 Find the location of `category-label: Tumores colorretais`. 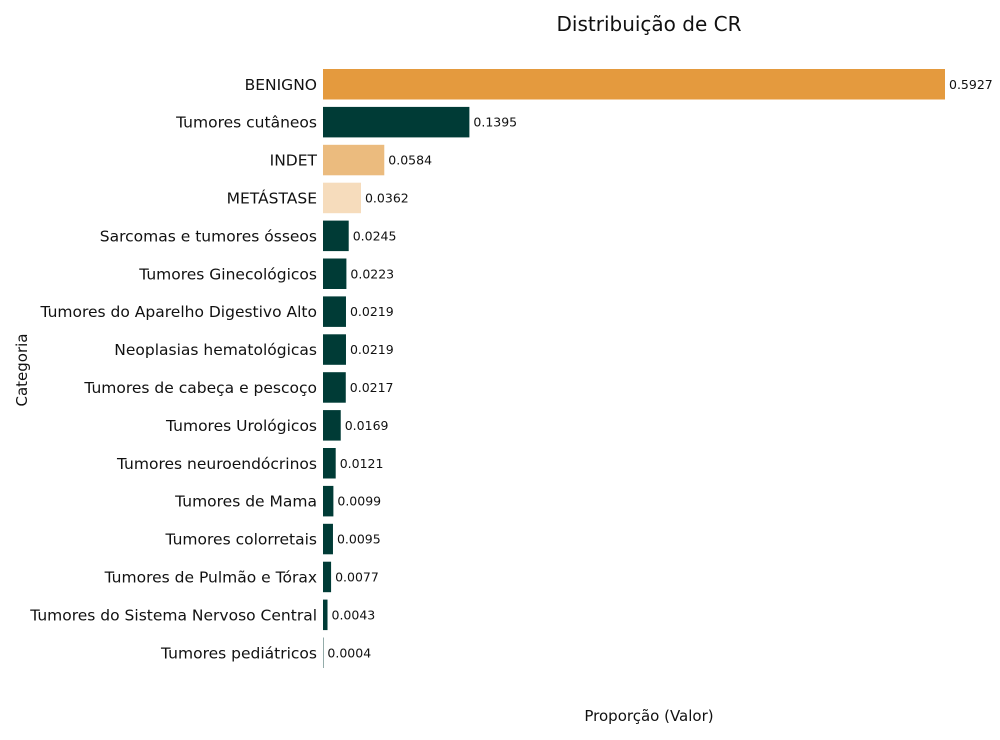

category-label: Tumores colorretais is located at coordinates (240, 540).